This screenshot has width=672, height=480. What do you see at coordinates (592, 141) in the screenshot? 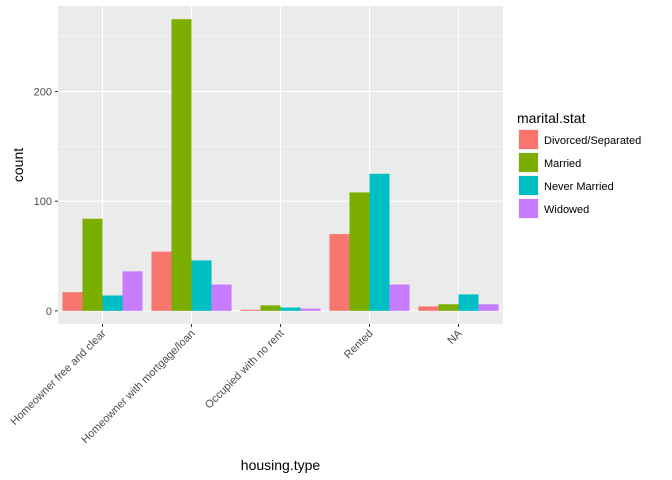
I see `legend-label: Divorced/Separated` at bounding box center [592, 141].